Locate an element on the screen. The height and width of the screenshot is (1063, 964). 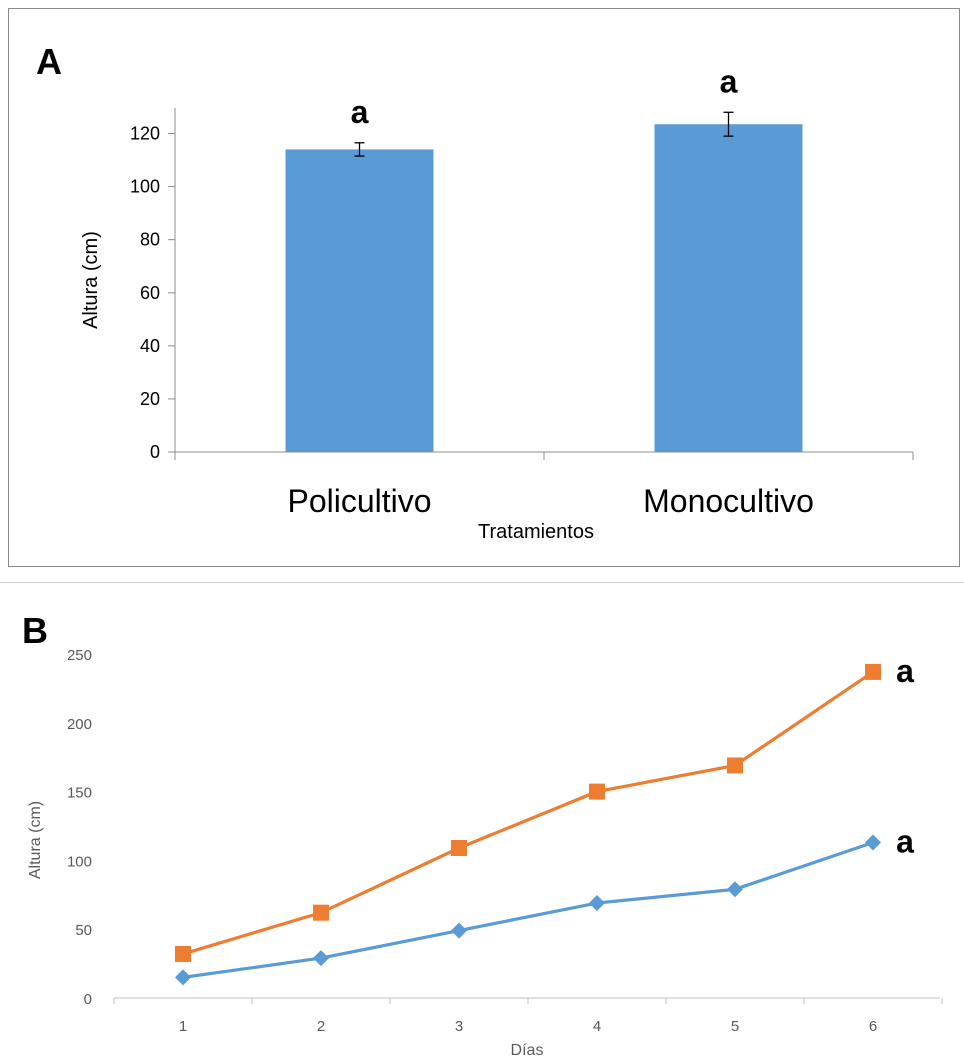
chart-b-y-tick-label: 50 is located at coordinates (83, 930).